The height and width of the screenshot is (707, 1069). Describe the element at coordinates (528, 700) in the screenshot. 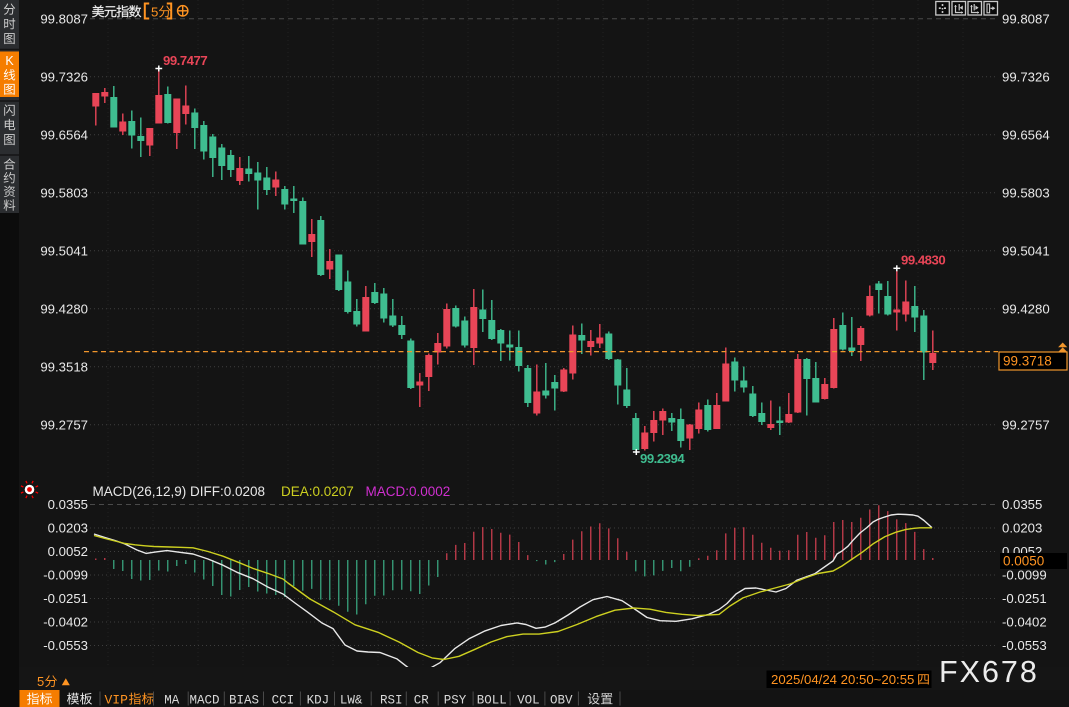

I see `svg-text: VOL` at that location.